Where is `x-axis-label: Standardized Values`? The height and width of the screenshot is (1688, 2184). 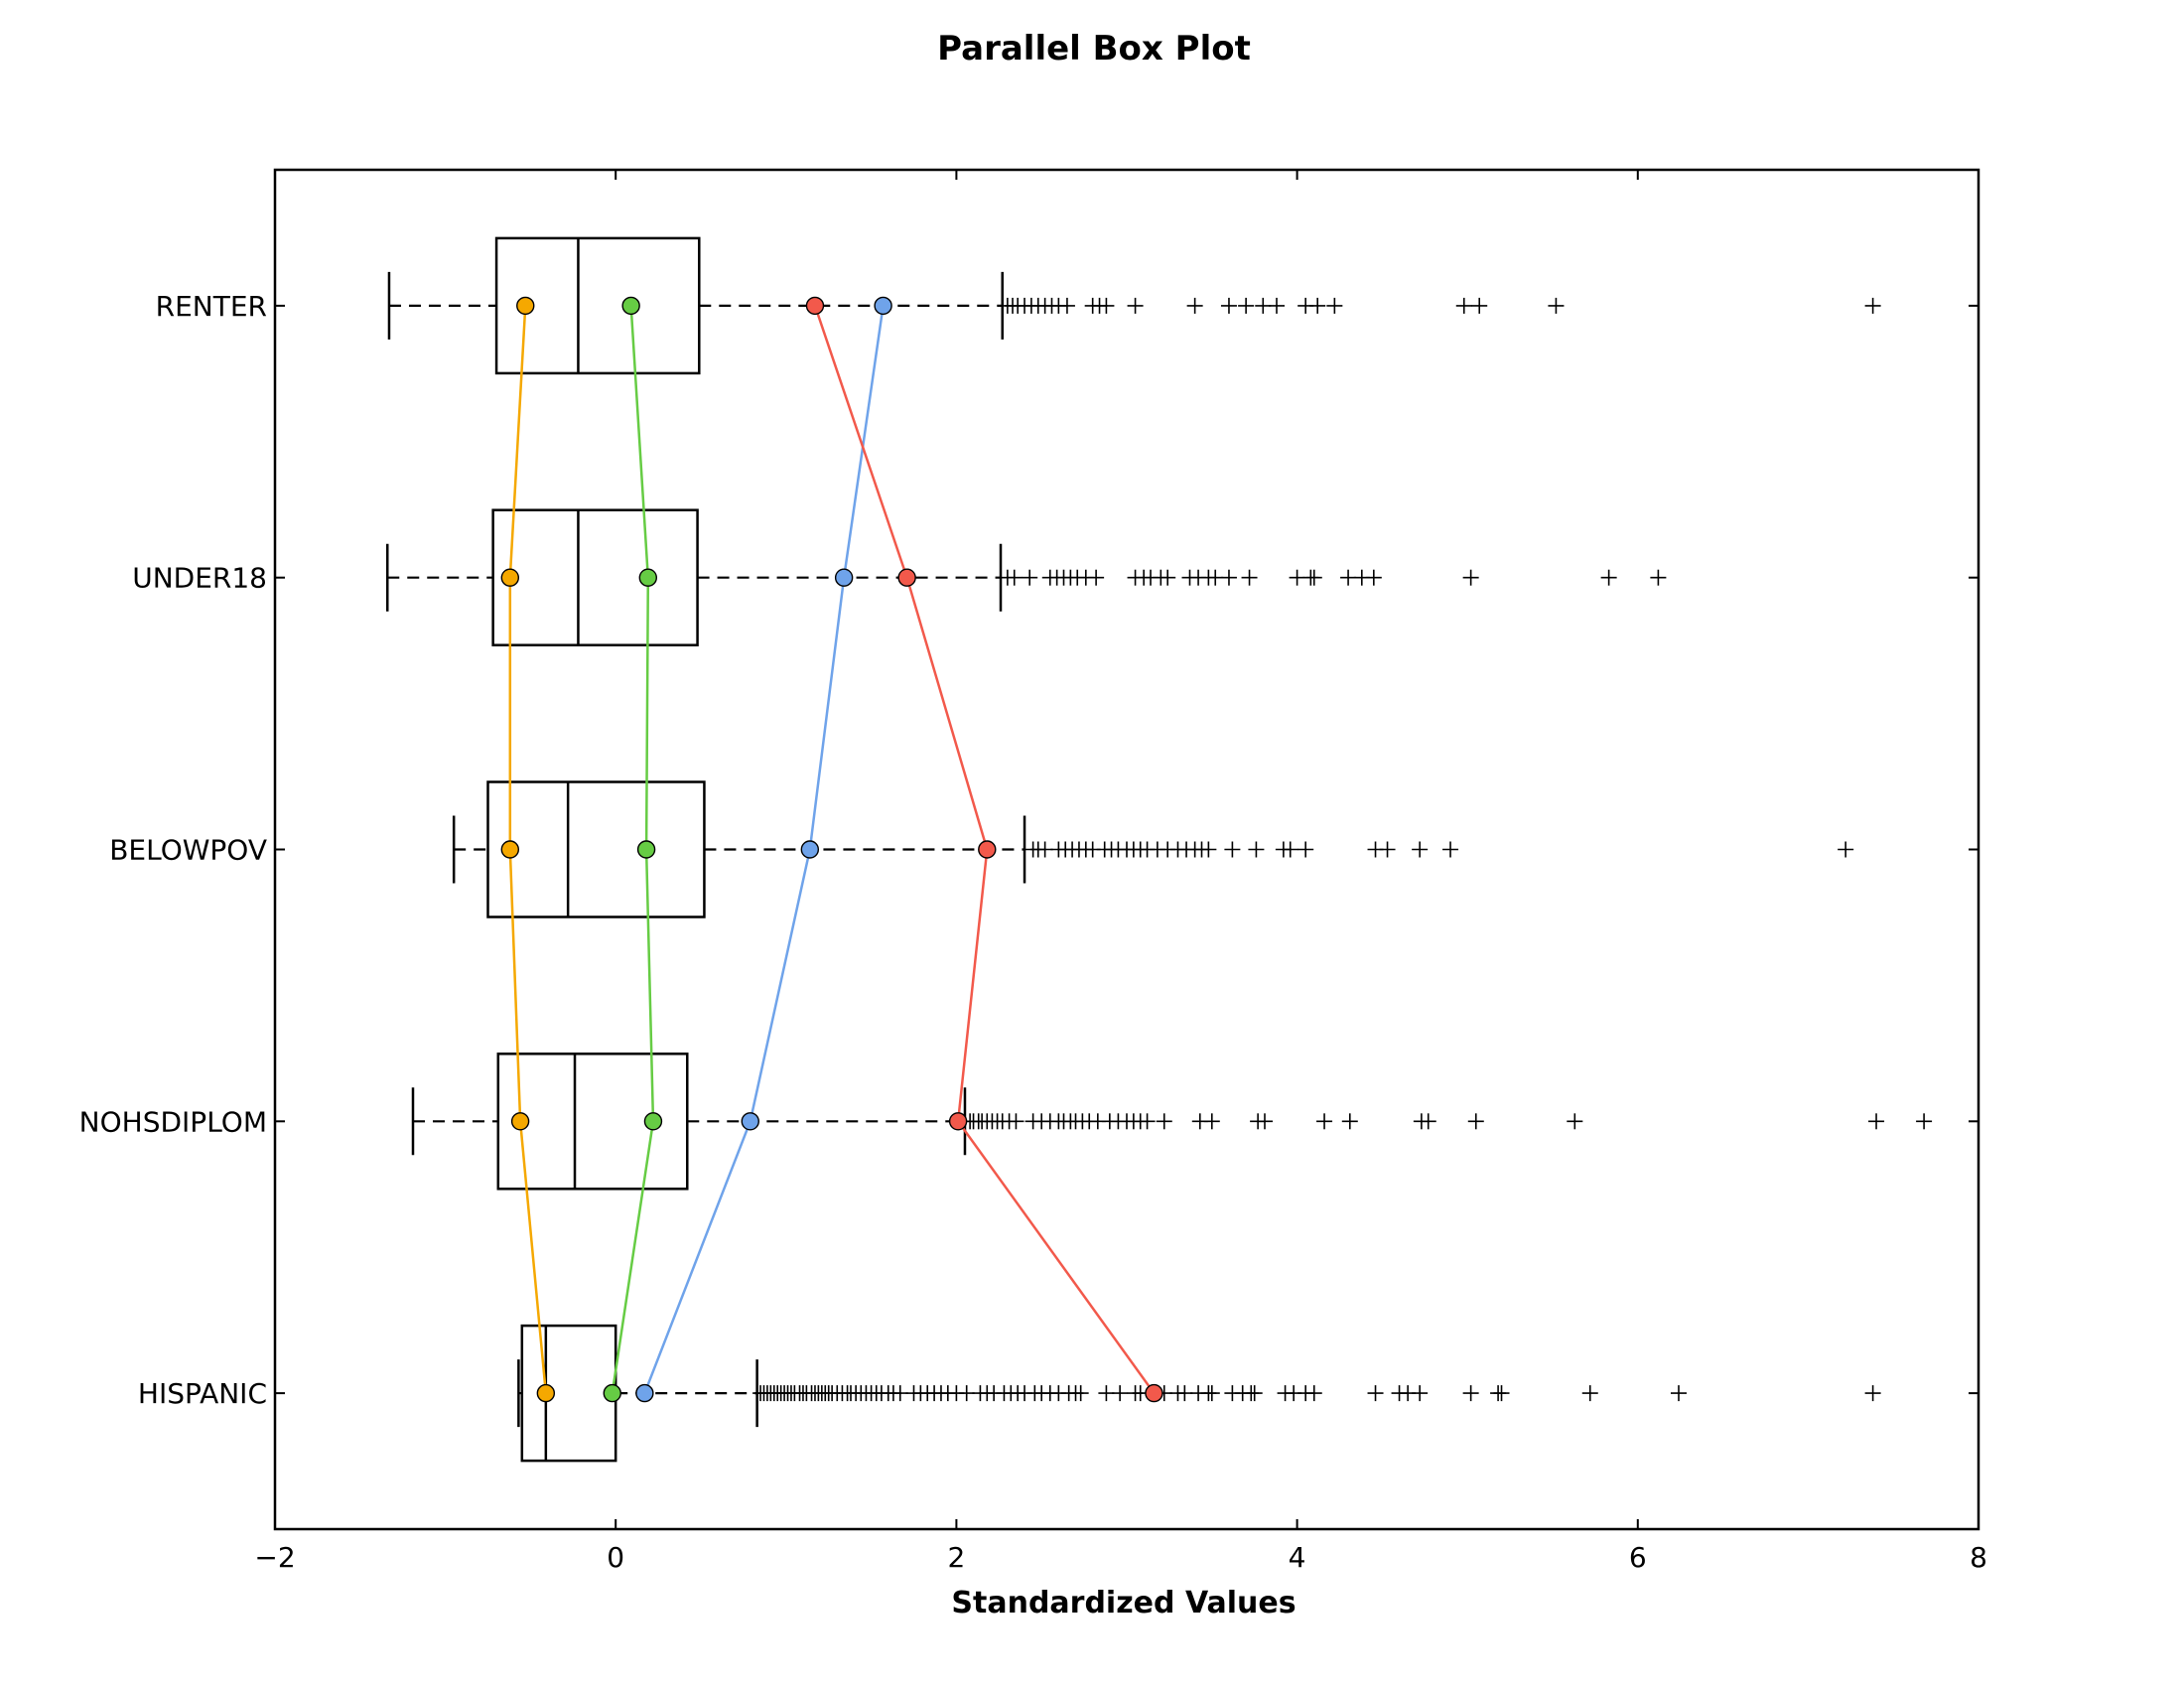 x-axis-label: Standardized Values is located at coordinates (1123, 1603).